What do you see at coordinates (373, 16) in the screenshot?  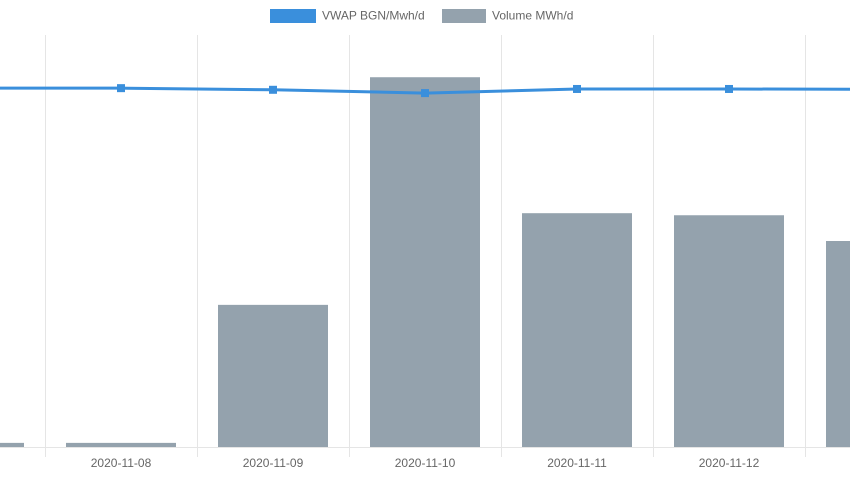 I see `legend-label: VWAP BGN/Mwh/d` at bounding box center [373, 16].